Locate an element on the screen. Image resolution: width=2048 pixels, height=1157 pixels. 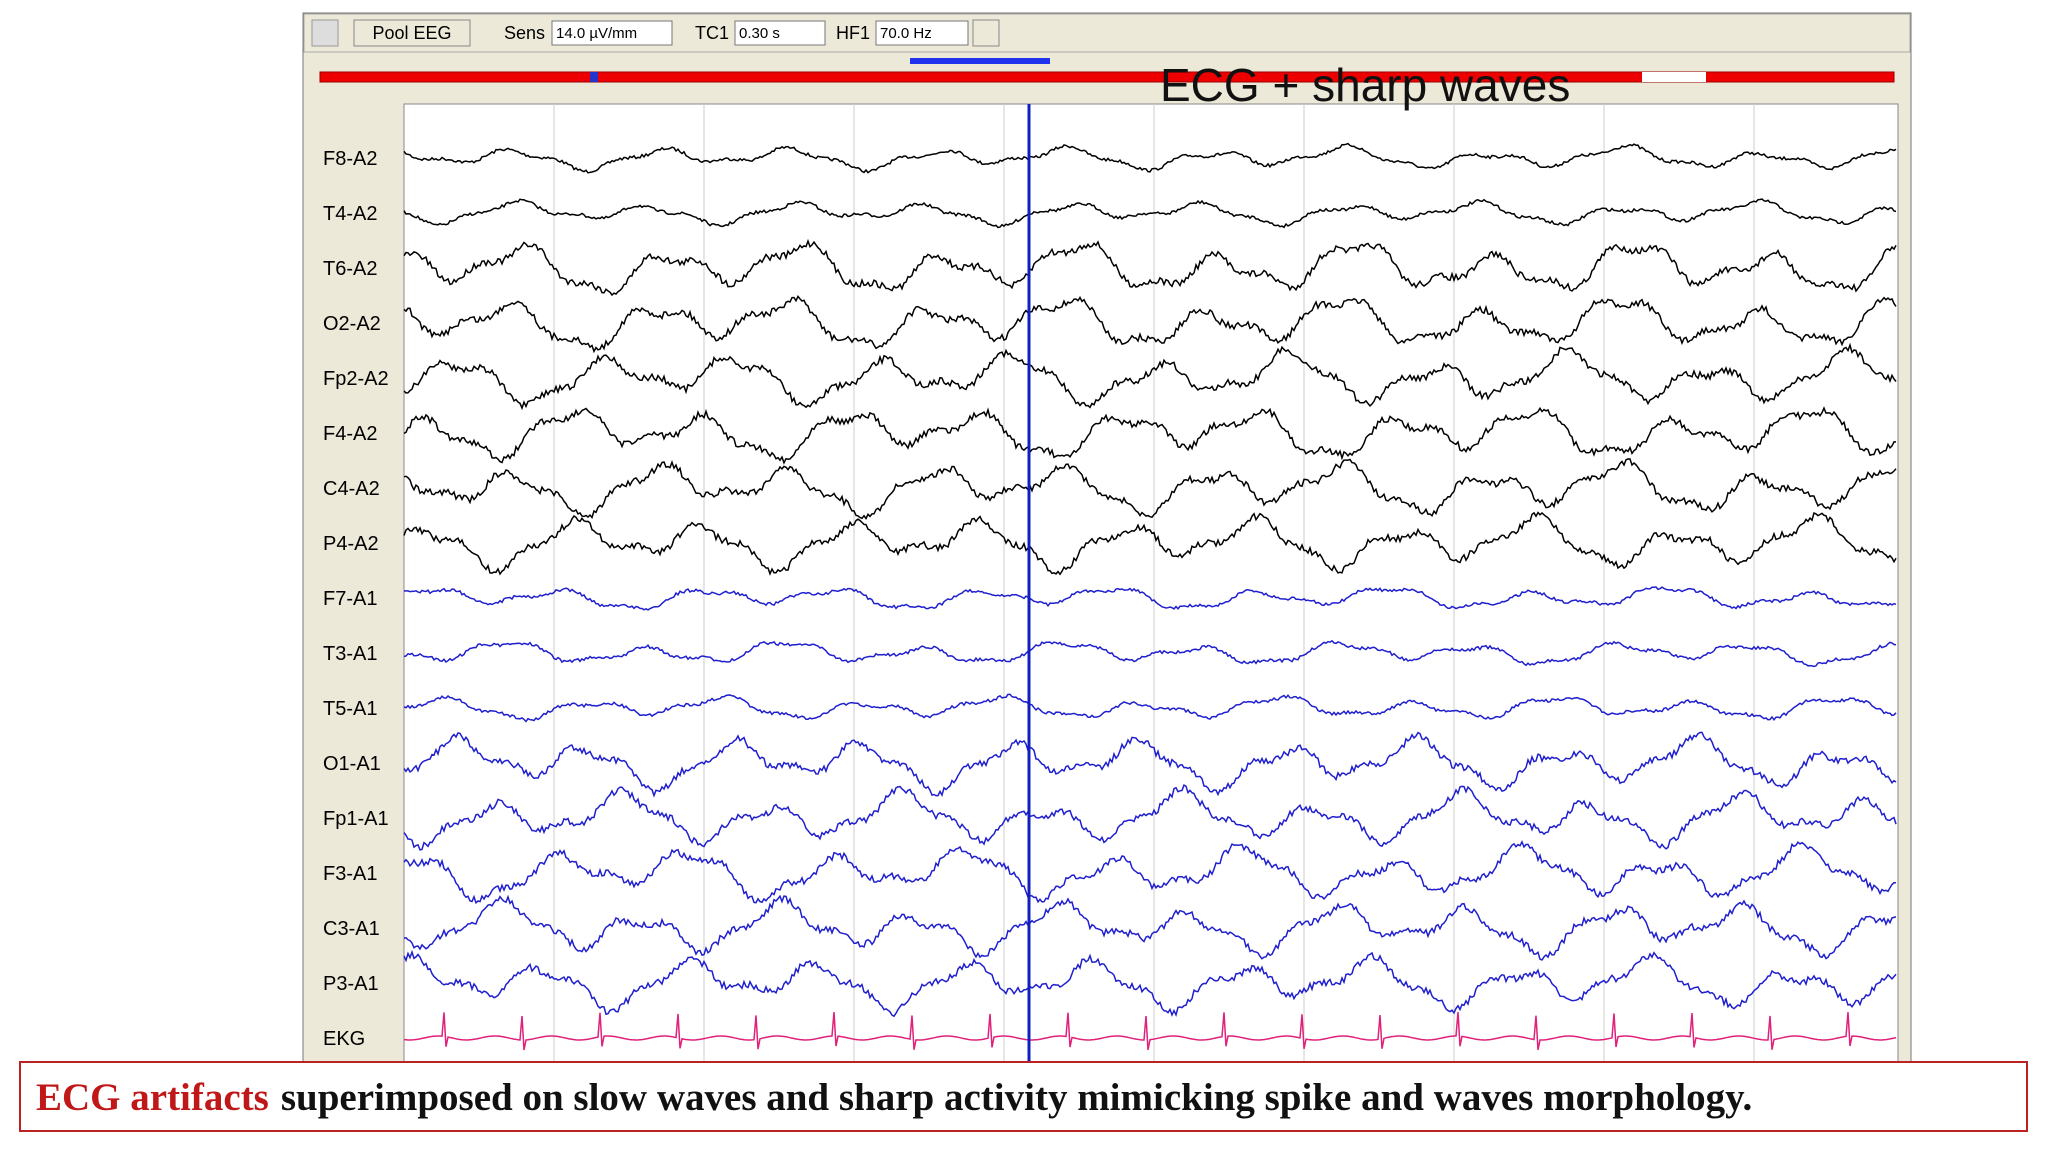
channel-label: F7-A1 is located at coordinates (350, 599).